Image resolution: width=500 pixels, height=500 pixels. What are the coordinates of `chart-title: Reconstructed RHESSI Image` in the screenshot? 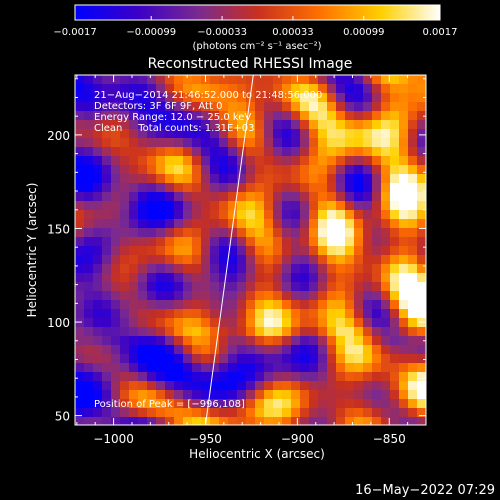 It's located at (250, 64).